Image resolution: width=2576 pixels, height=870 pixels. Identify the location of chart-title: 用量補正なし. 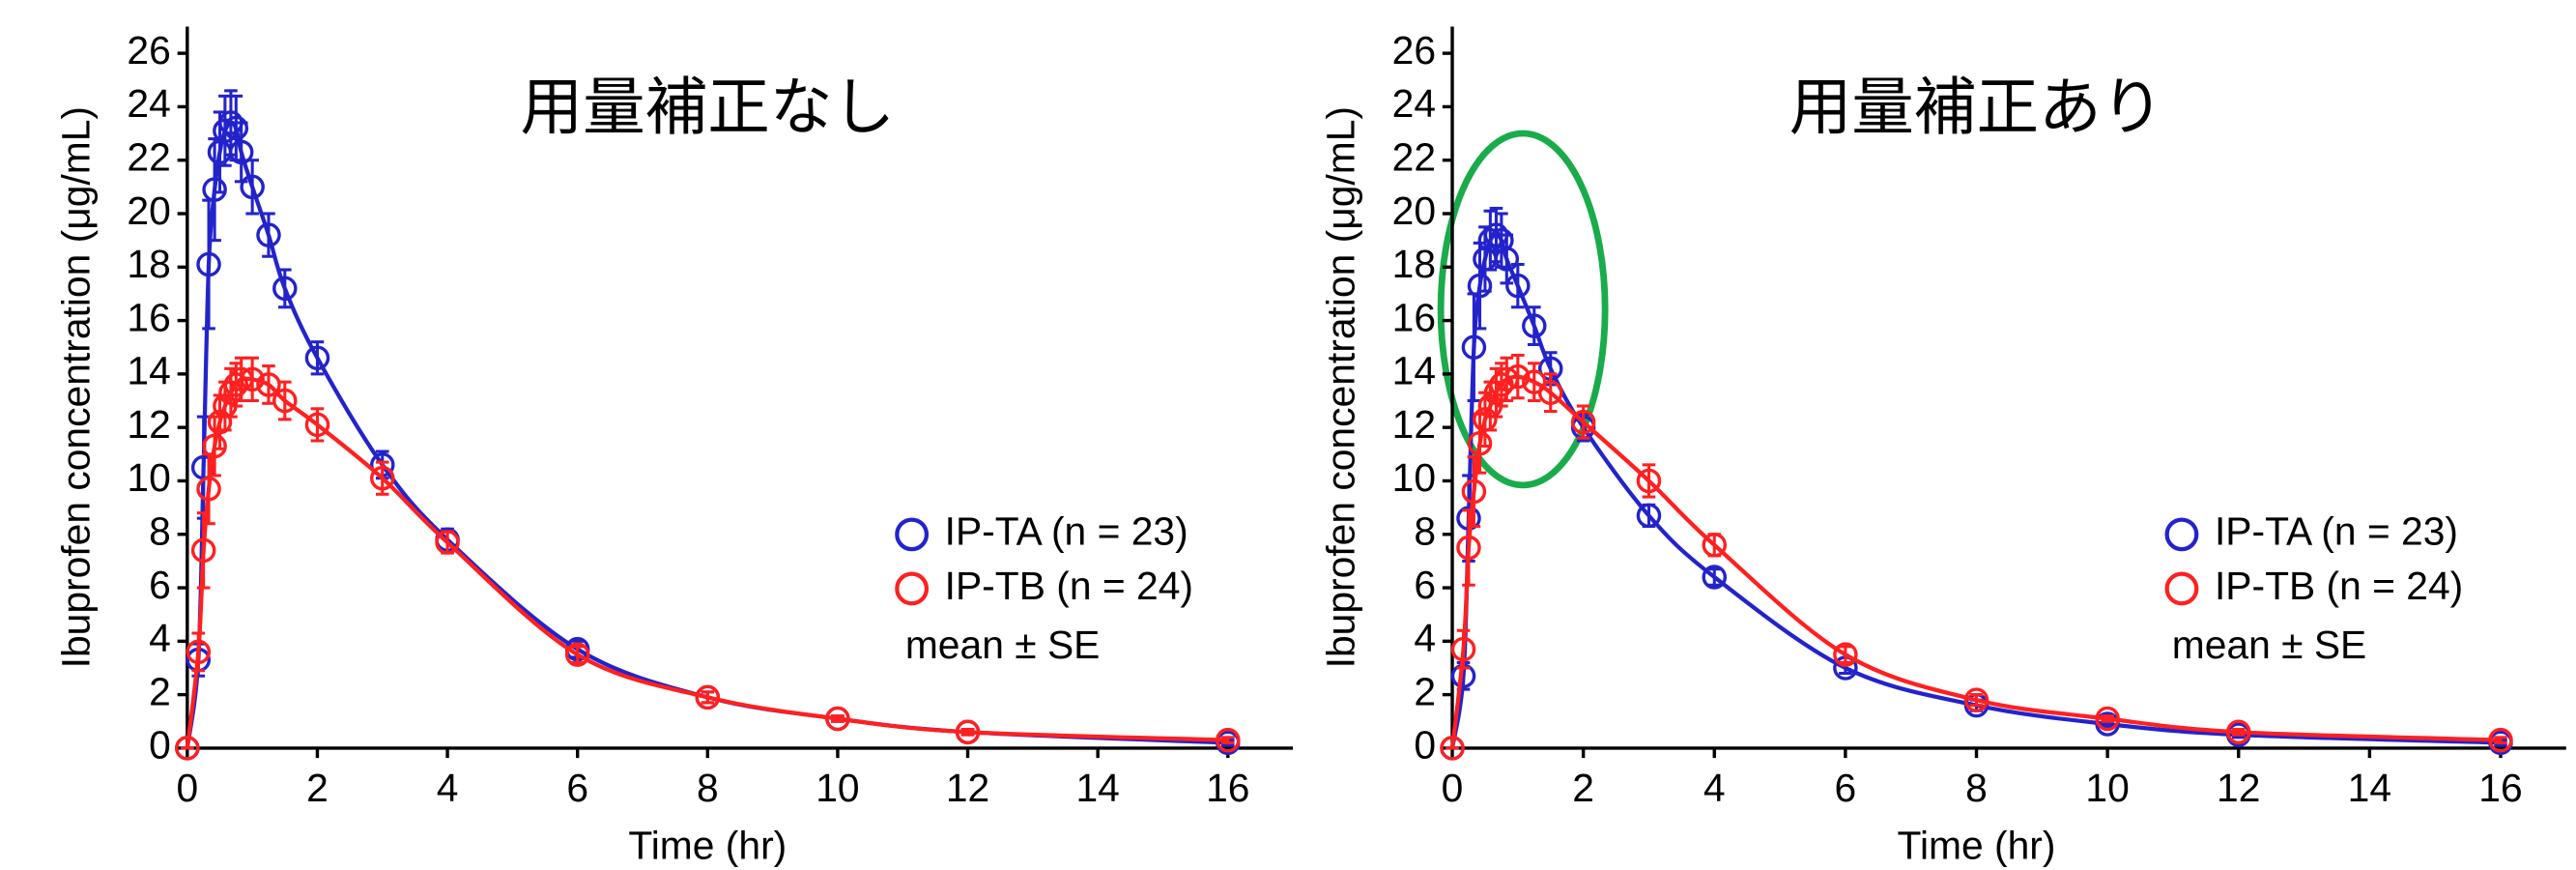
(709, 107).